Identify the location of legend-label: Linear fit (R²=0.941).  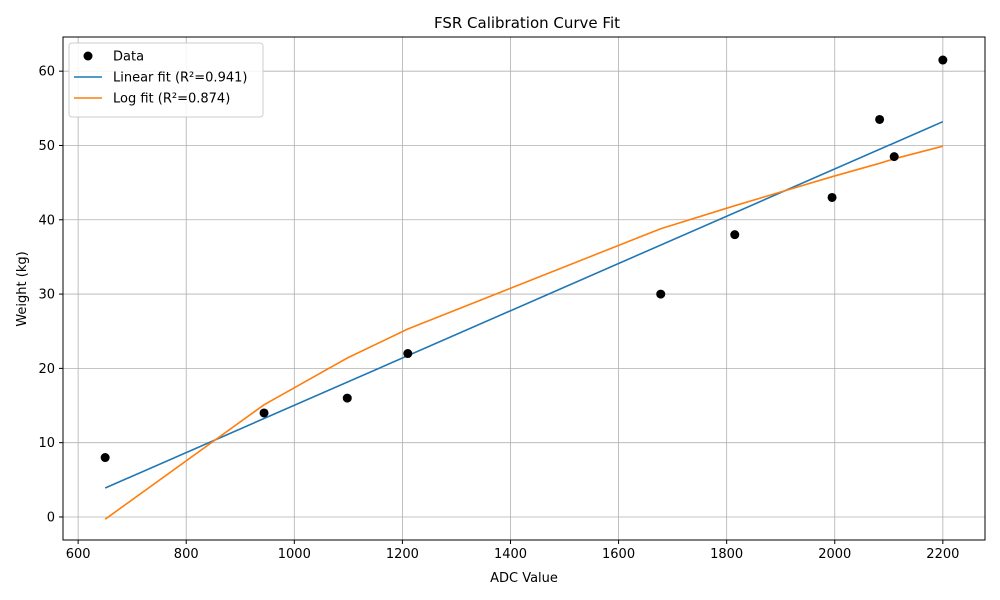
(180, 78).